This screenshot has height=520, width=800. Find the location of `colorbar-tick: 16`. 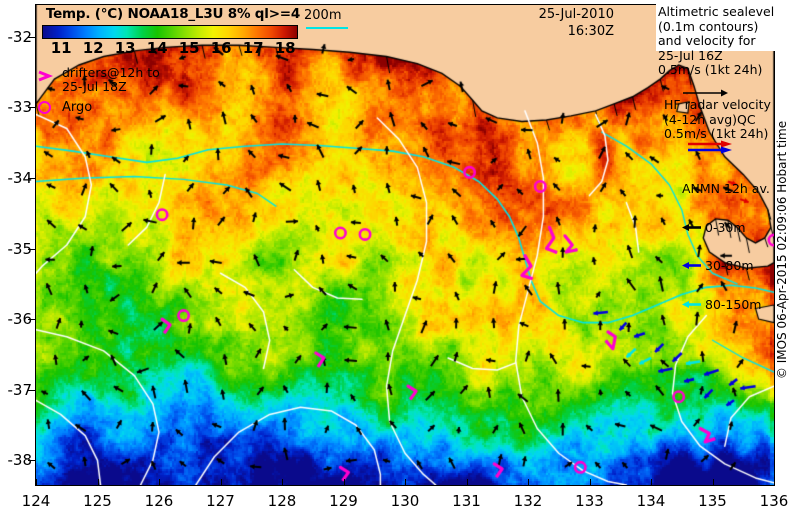

colorbar-tick: 16 is located at coordinates (221, 48).